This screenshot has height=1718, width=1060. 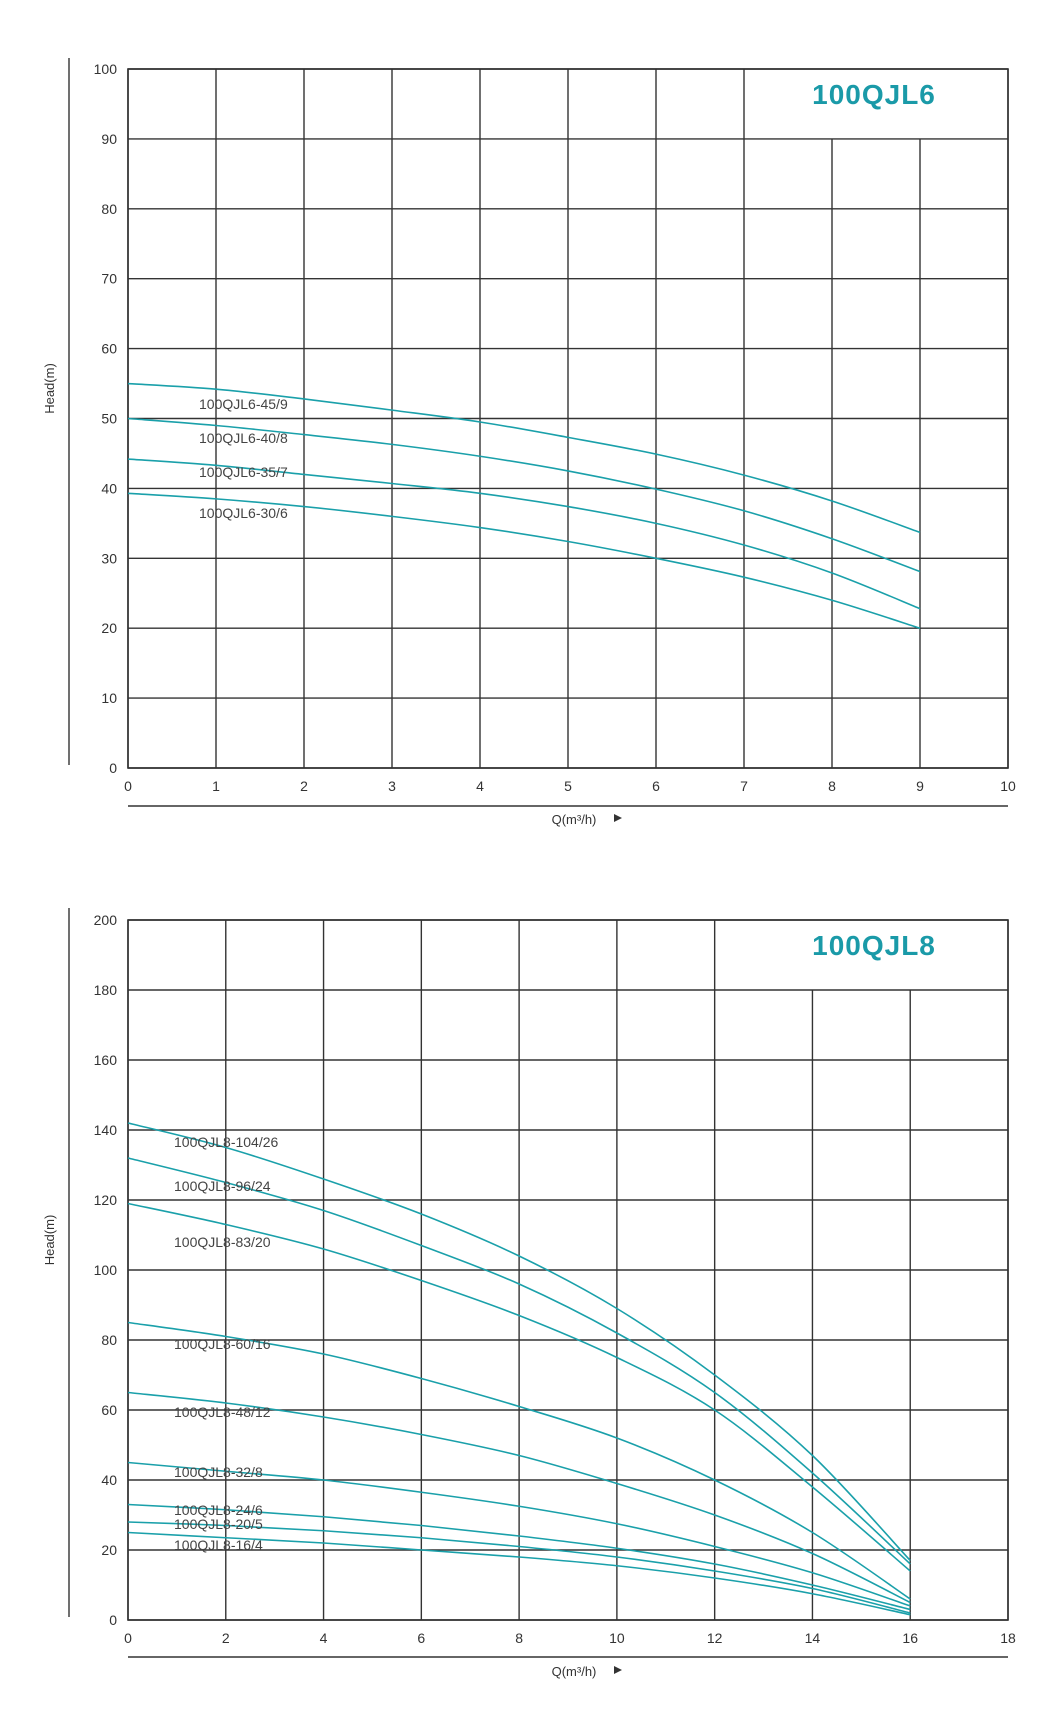 I want to click on x-tick-label: 9, so click(x=920, y=786).